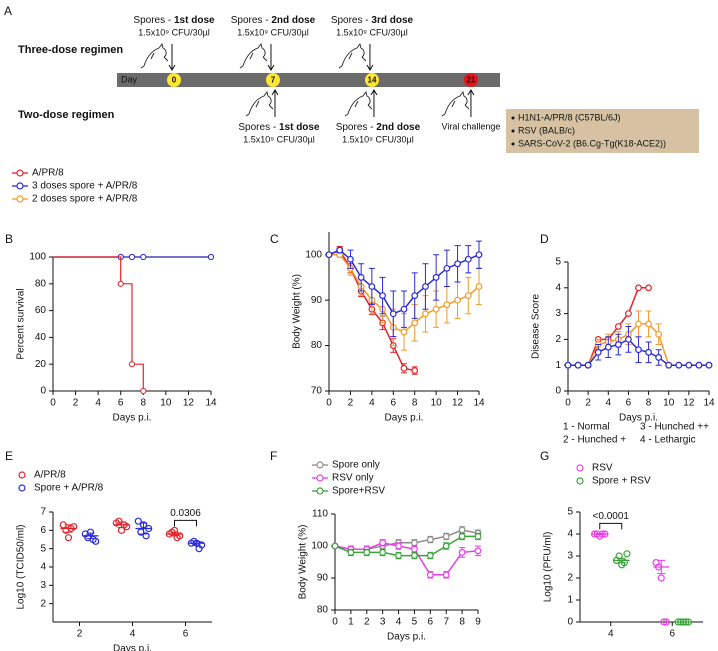 This screenshot has height=651, width=718. Describe the element at coordinates (398, 127) in the screenshot. I see `dose-number: 2nd dose` at that location.